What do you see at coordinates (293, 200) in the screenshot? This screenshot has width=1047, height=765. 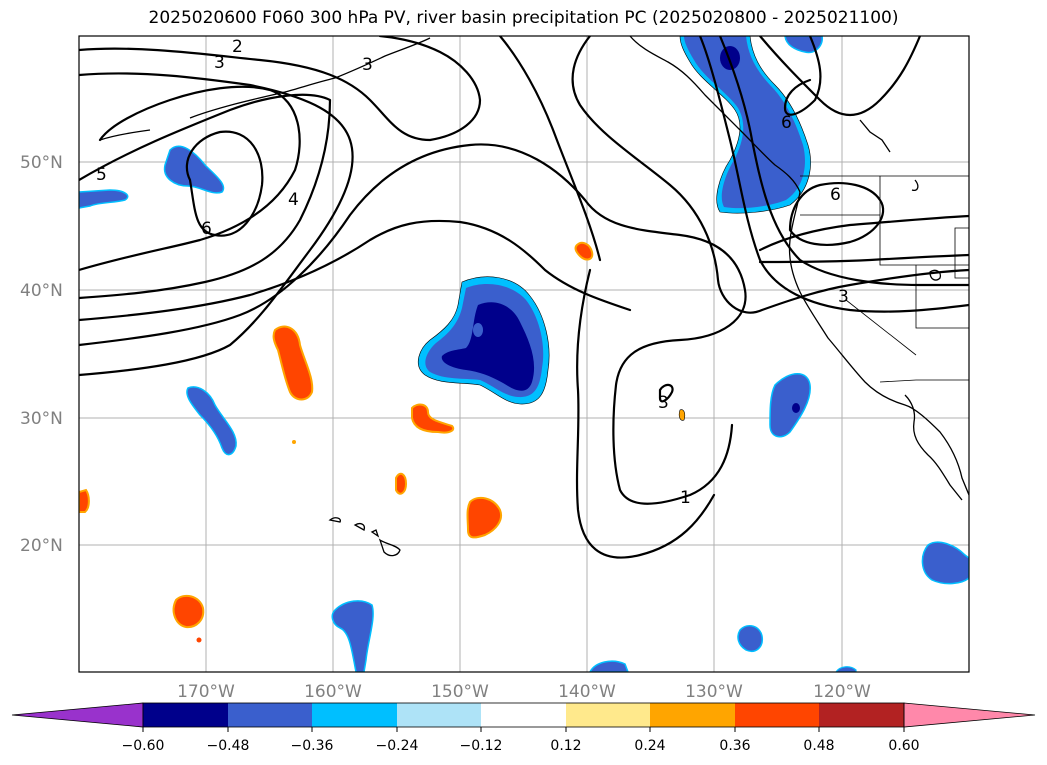 I see `pv-label: 4` at bounding box center [293, 200].